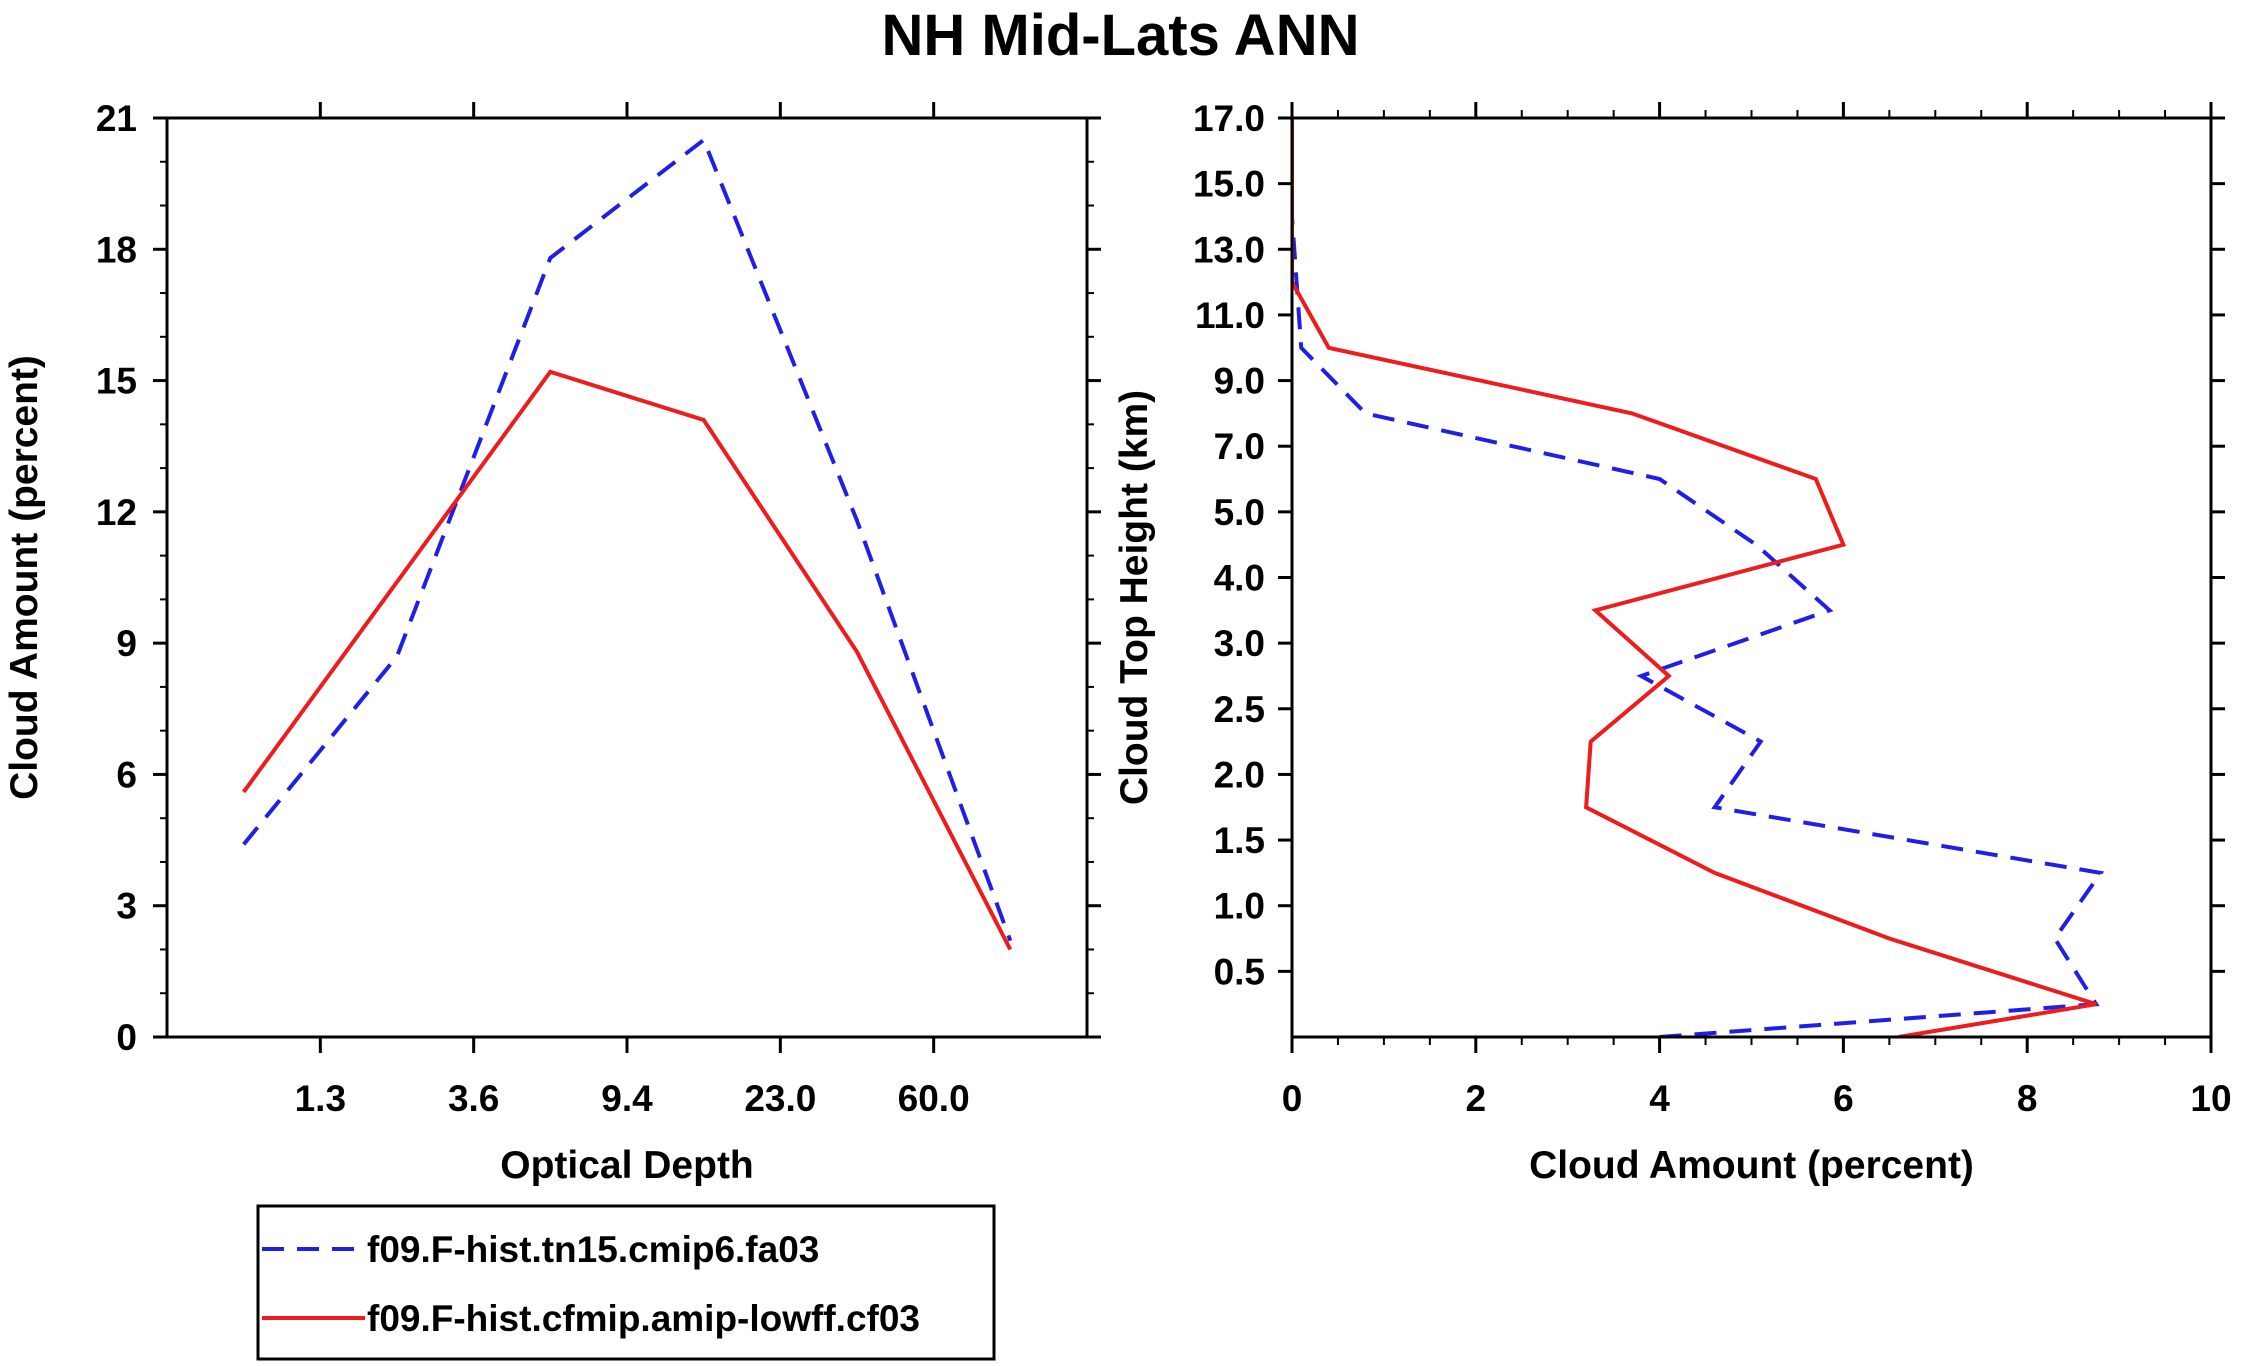  I want to click on legend-box, so click(626, 1282).